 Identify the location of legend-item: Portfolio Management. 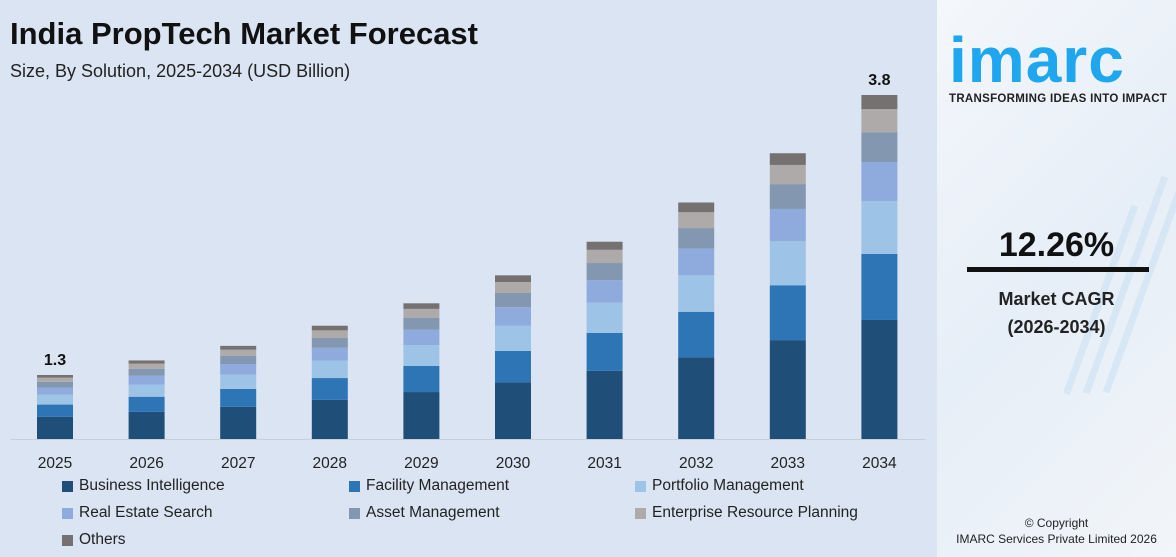
(719, 486).